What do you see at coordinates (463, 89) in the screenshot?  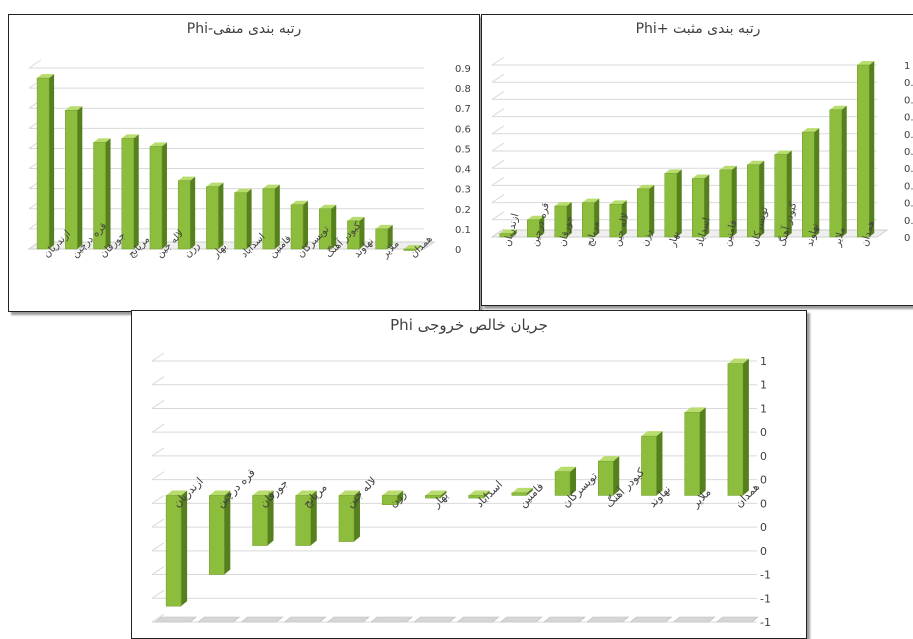 I see `y-tick-label: 0.8` at bounding box center [463, 89].